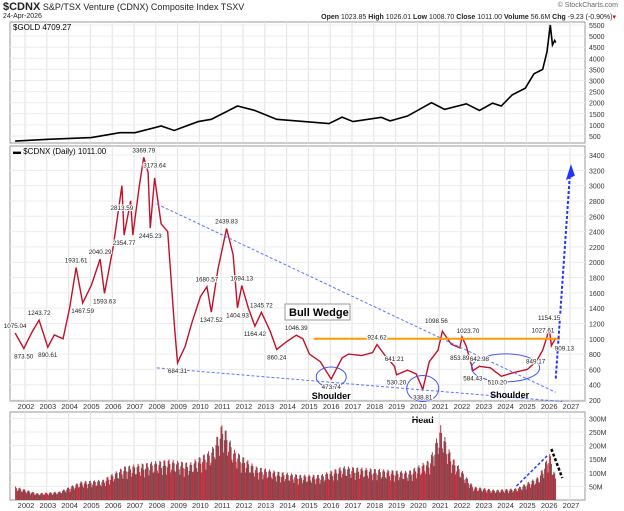 The height and width of the screenshot is (511, 624). I want to click on gold-y-tick: 2000, so click(597, 104).